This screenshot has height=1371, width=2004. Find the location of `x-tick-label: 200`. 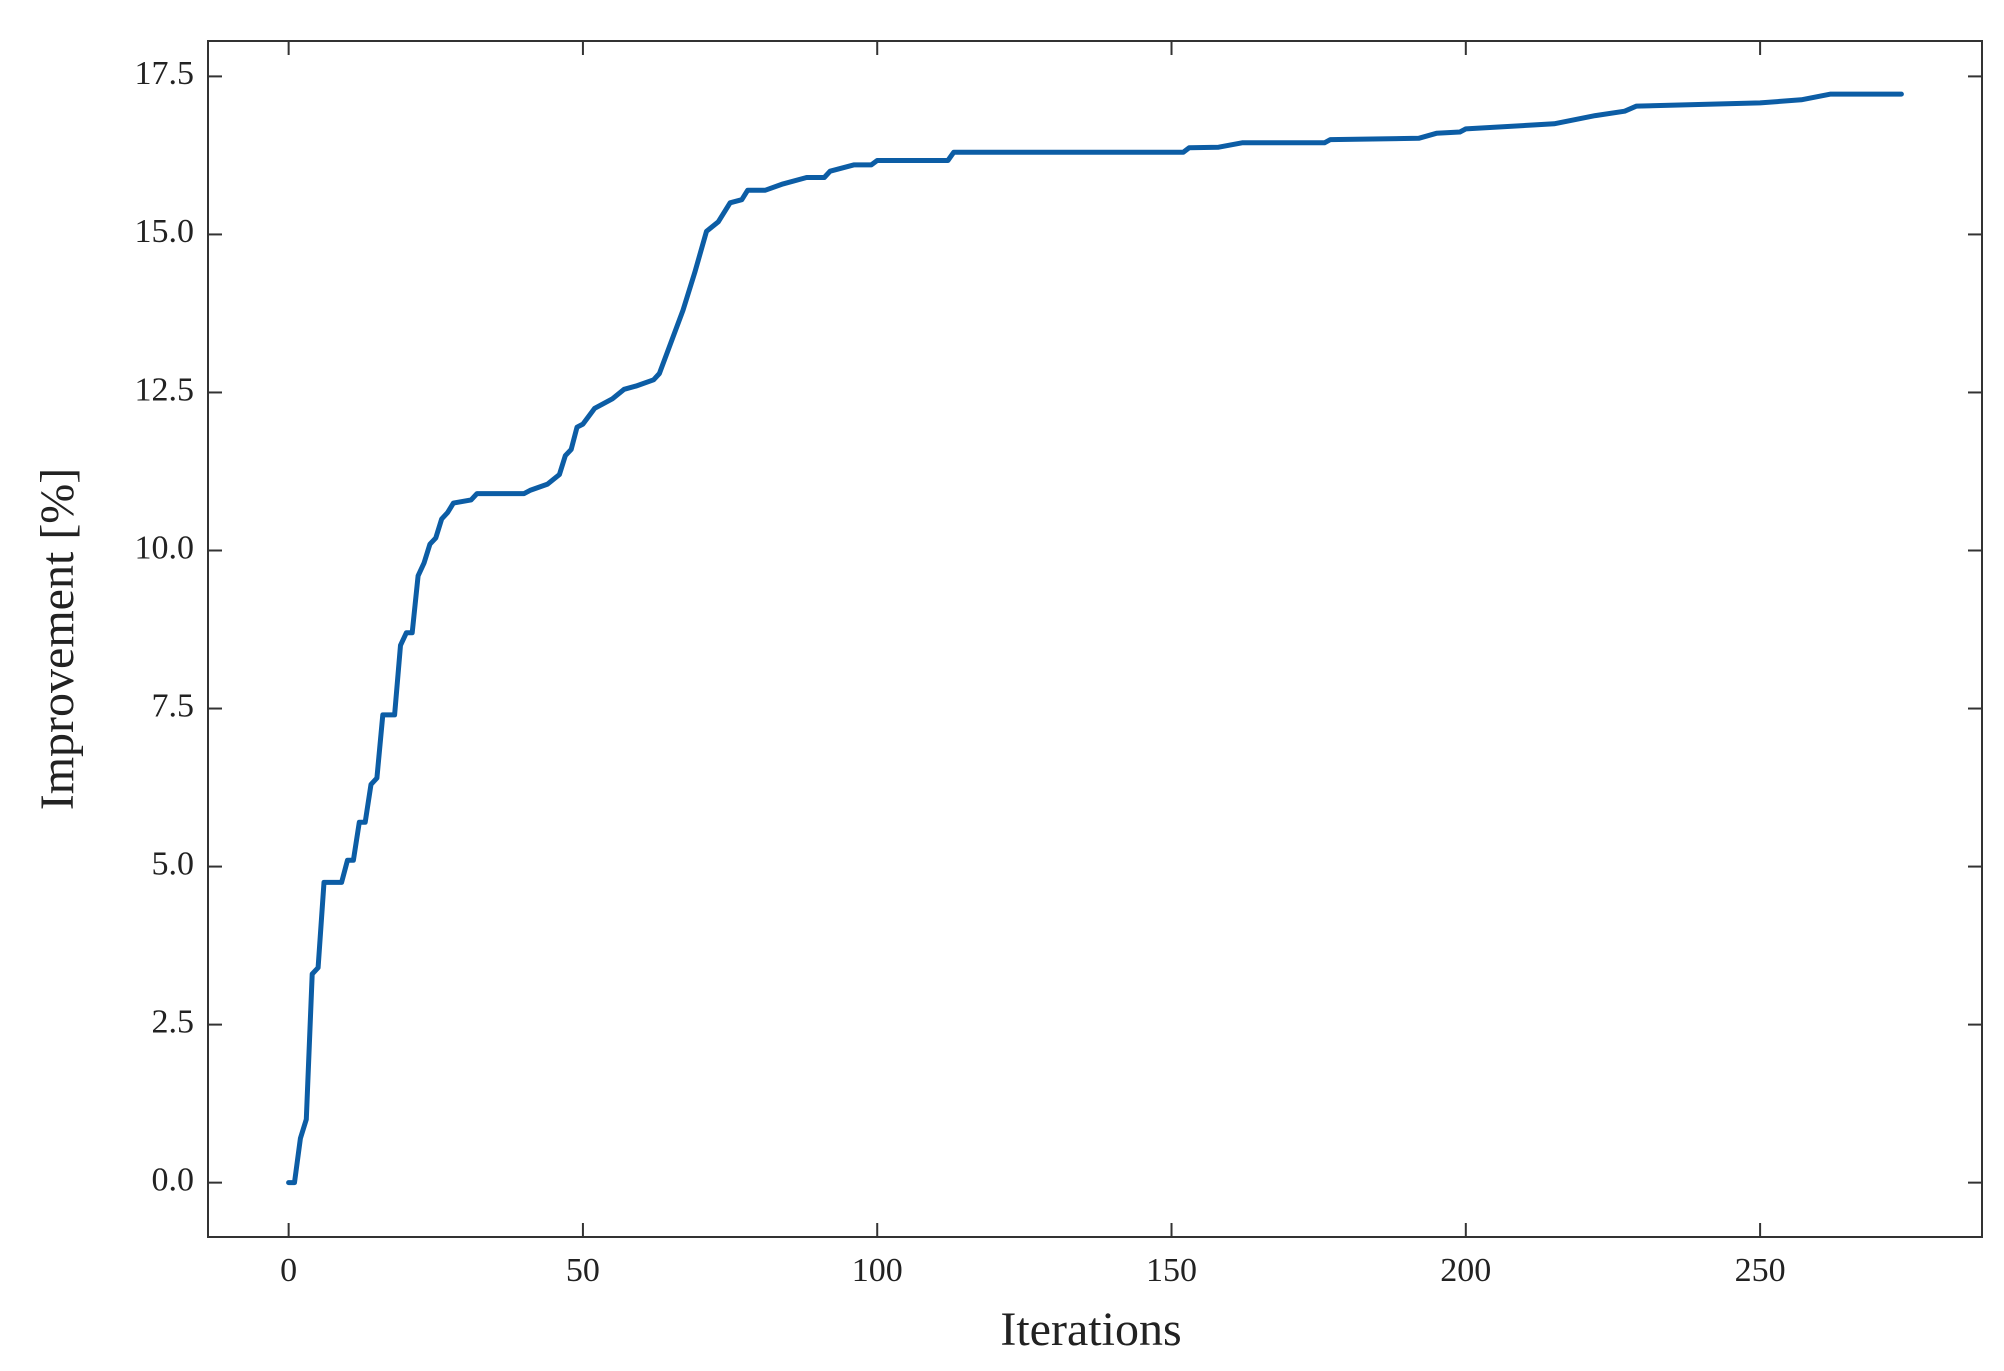

x-tick-label: 200 is located at coordinates (1465, 1270).